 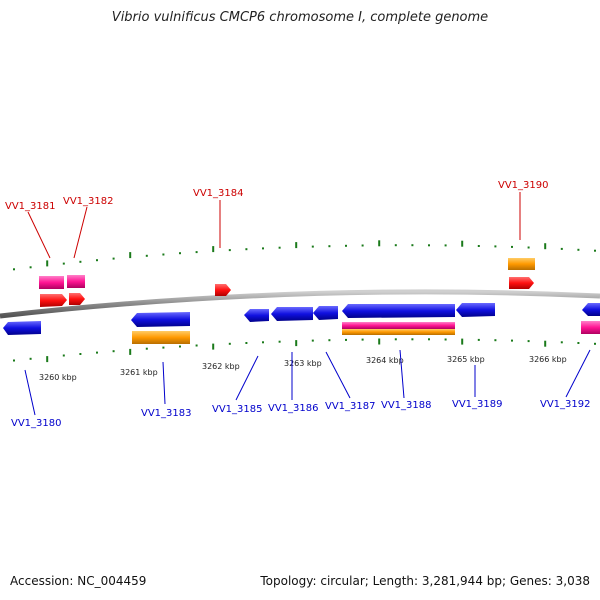 What do you see at coordinates (385, 360) in the screenshot?
I see `scale-label: 3264 kbp` at bounding box center [385, 360].